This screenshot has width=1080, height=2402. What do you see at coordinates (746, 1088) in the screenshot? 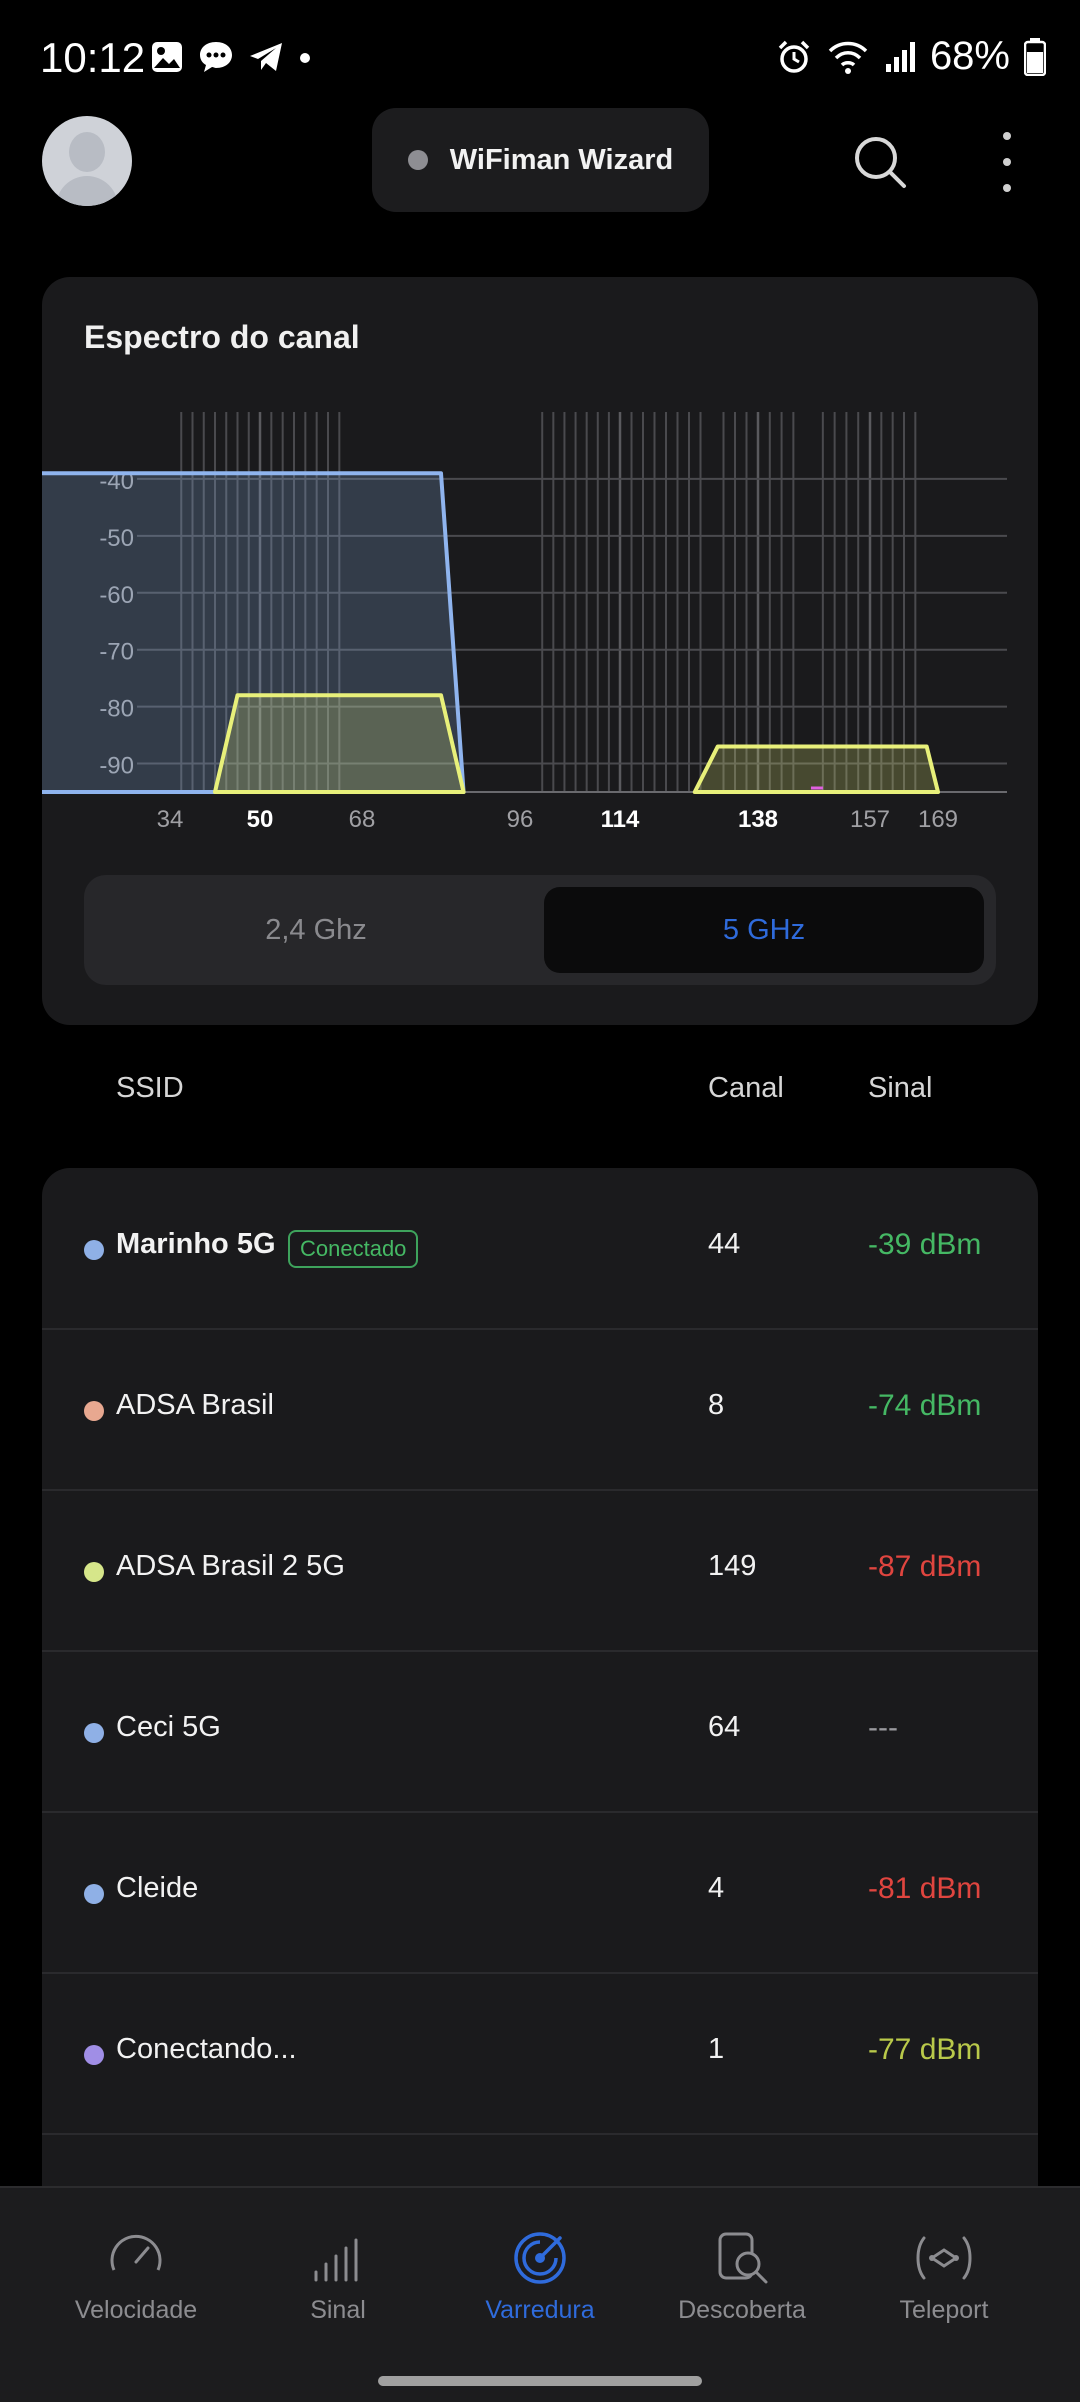
I see `column-header-channel: Canal` at bounding box center [746, 1088].